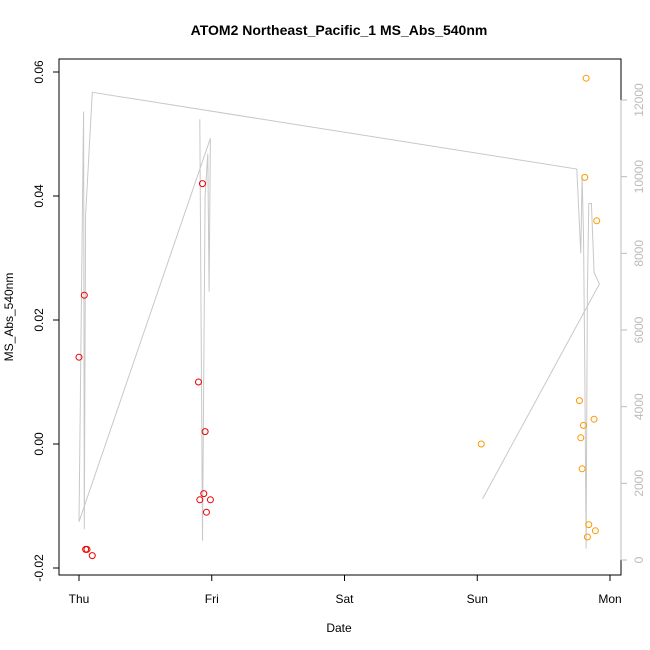 Image resolution: width=650 pixels, height=650 pixels. What do you see at coordinates (339, 628) in the screenshot?
I see `x-axis-label: Date` at bounding box center [339, 628].